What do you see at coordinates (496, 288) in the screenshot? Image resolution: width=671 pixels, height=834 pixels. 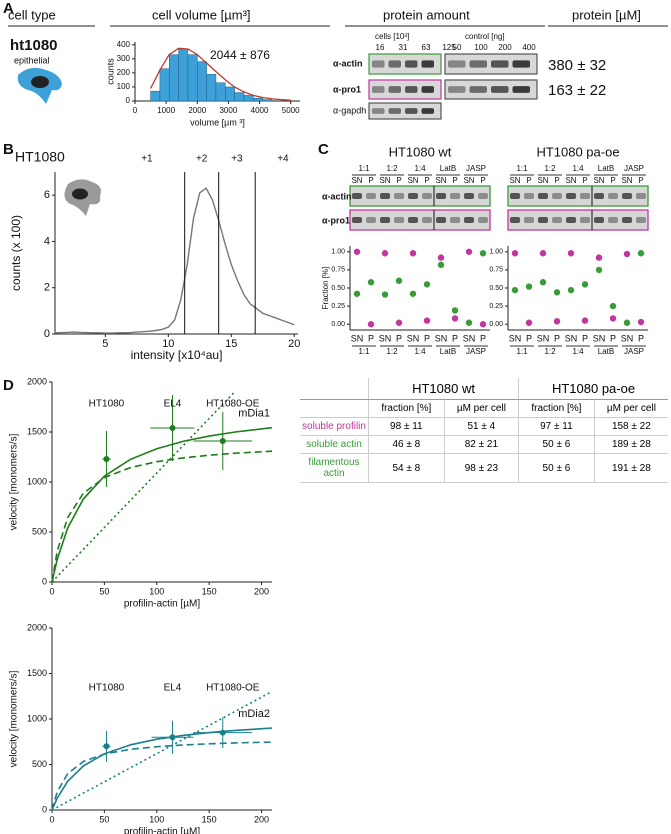 I see `y-tick-label: 0.50` at bounding box center [496, 288].